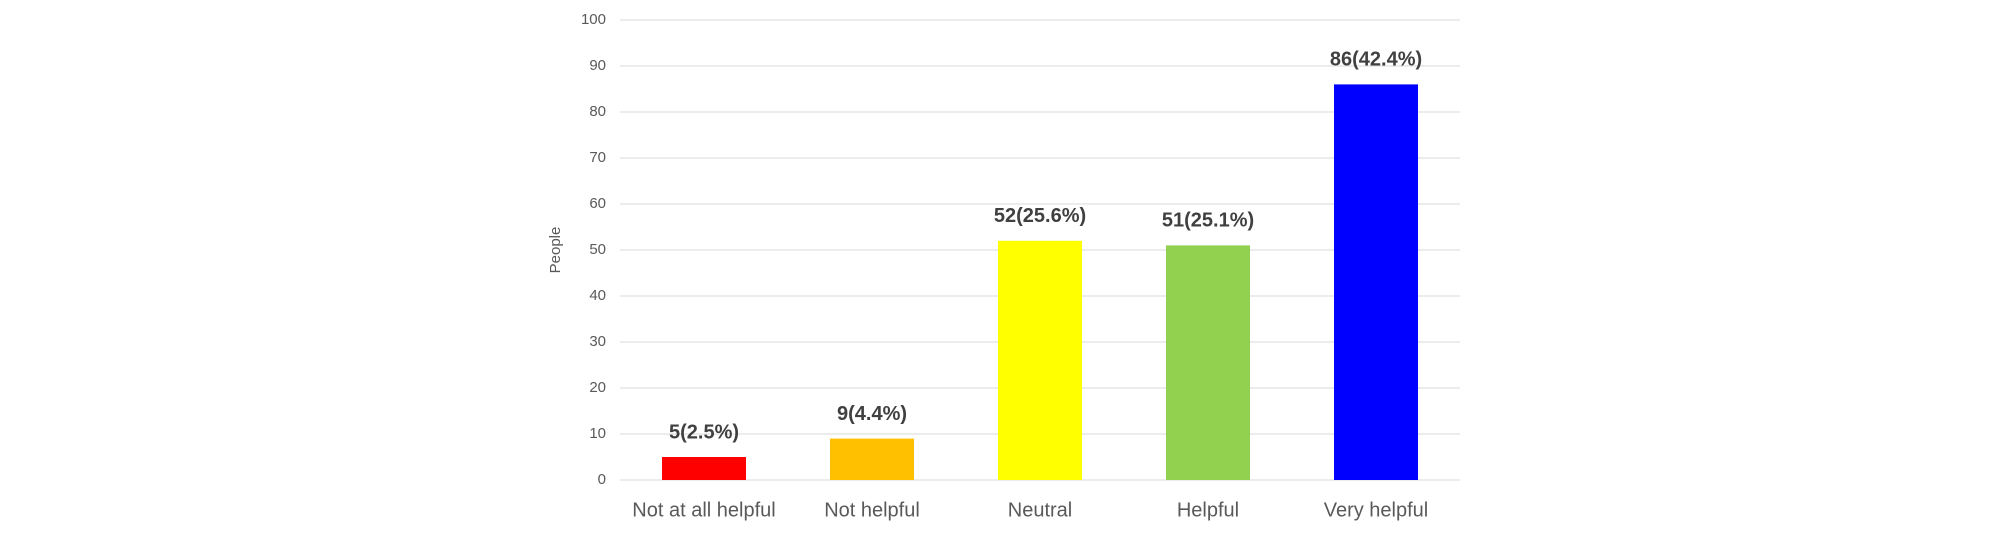 The image size is (2008, 534). What do you see at coordinates (597, 65) in the screenshot?
I see `y-tick-label: 90` at bounding box center [597, 65].